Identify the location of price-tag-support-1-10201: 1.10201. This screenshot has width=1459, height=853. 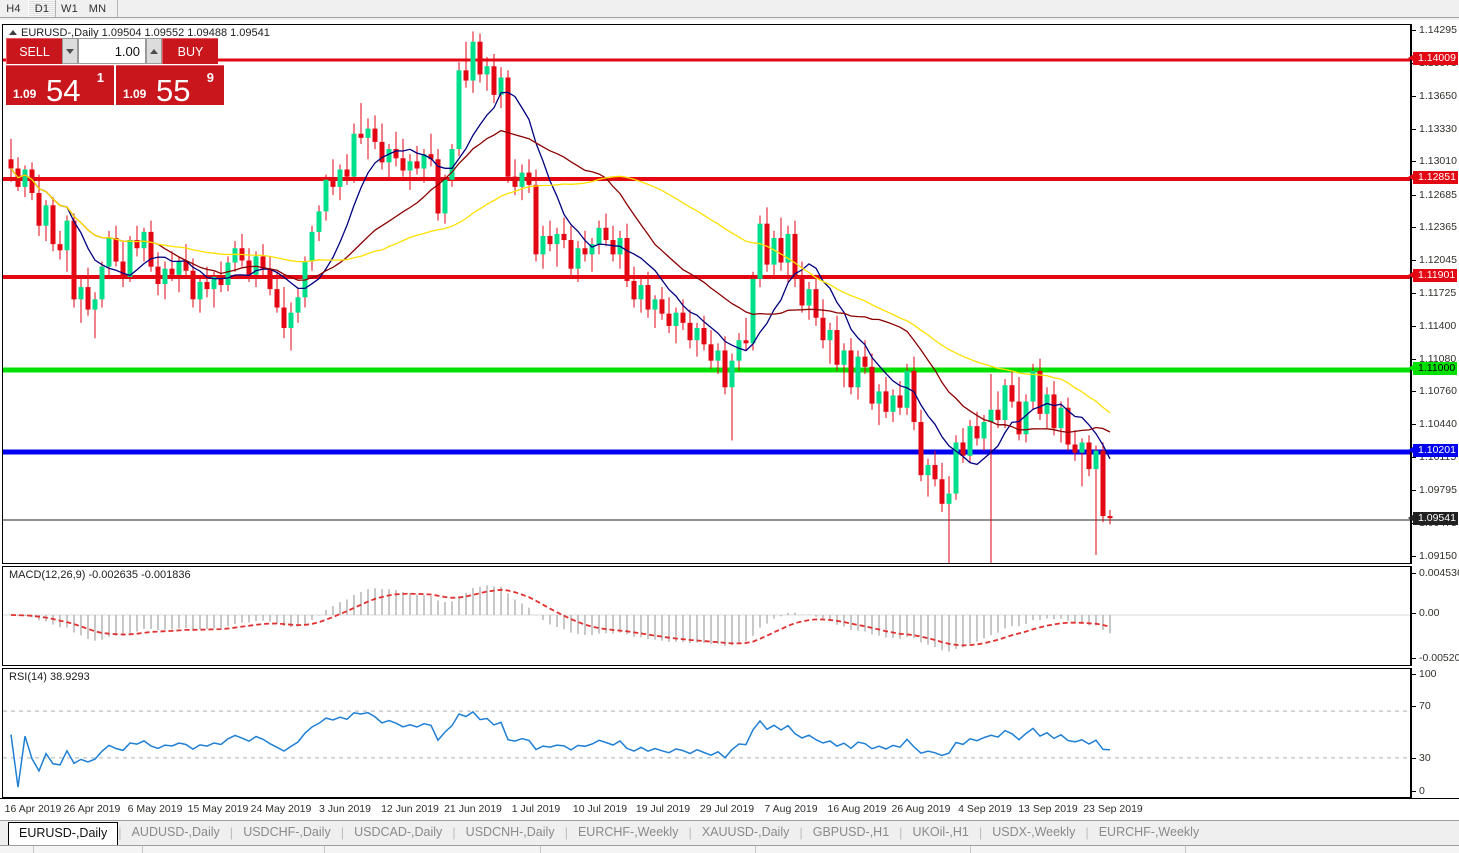
(1433, 450).